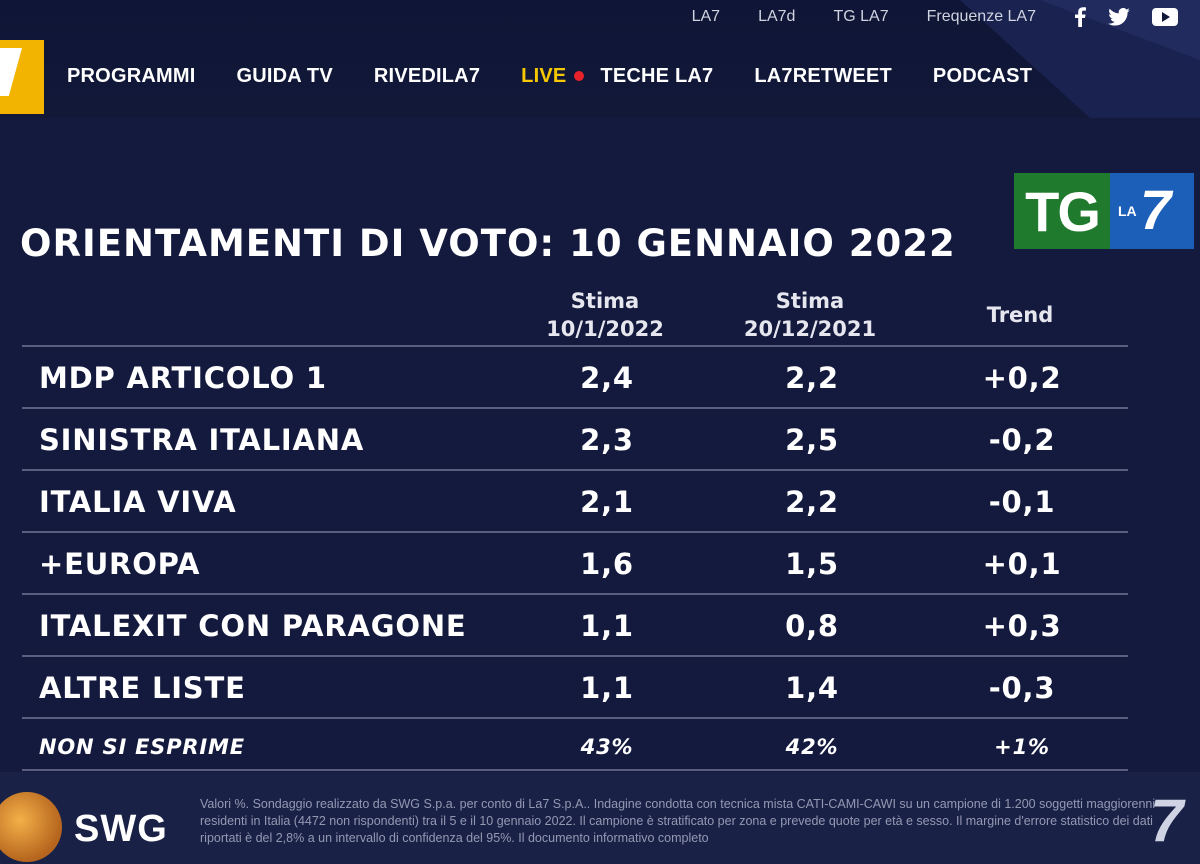  Describe the element at coordinates (823, 75) in the screenshot. I see `nav-la7retweet: LA7RETWEET` at that location.